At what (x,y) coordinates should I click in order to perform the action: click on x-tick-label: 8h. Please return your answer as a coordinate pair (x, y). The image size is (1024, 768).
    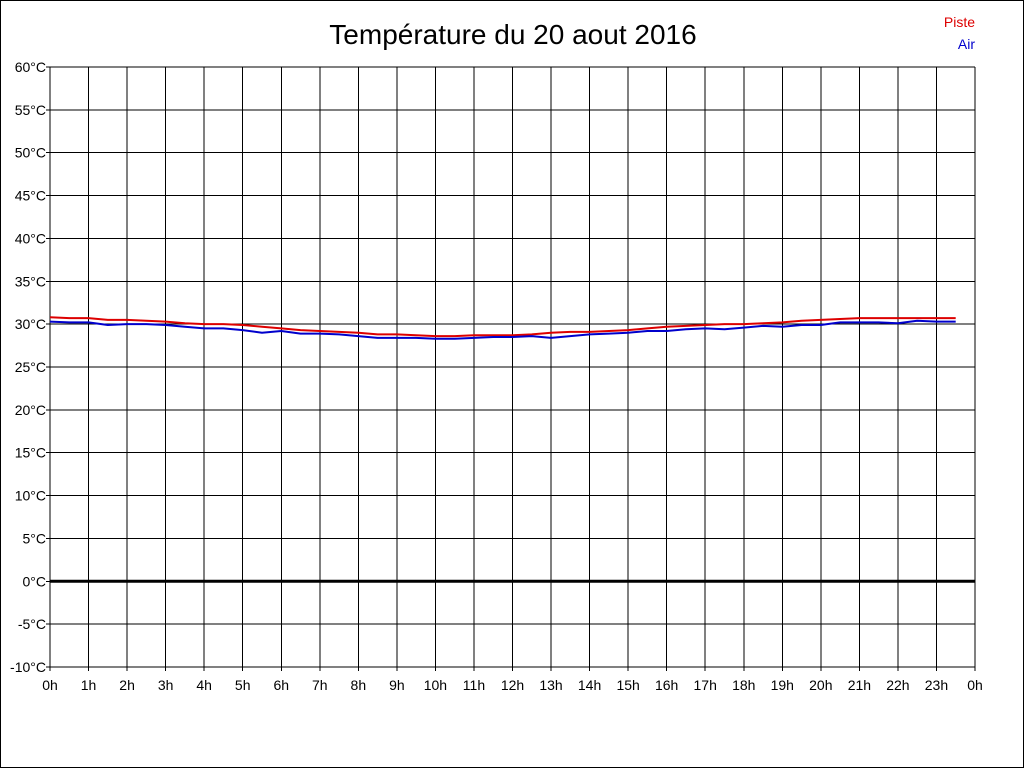
    Looking at the image, I should click on (359, 685).